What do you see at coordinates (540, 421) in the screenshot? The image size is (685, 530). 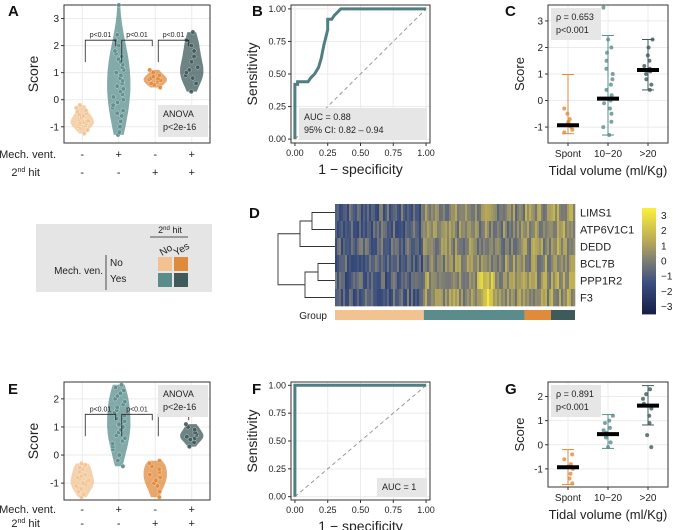 I see `y-tick-label-G-2: 1` at bounding box center [540, 421].